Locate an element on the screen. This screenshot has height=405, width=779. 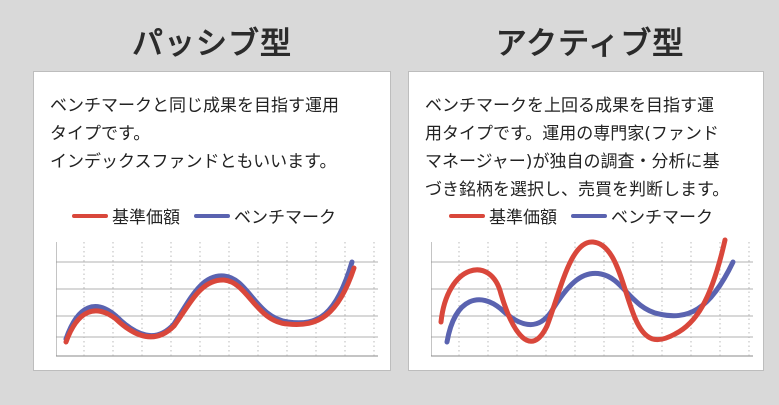
passive-description-line-2: タイプです。 is located at coordinates (100, 134).